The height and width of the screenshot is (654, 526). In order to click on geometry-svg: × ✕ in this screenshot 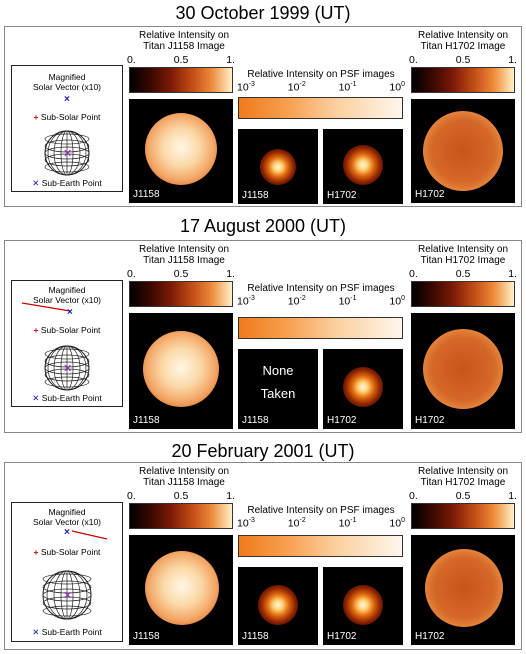, I will do `click(55, 346)`.